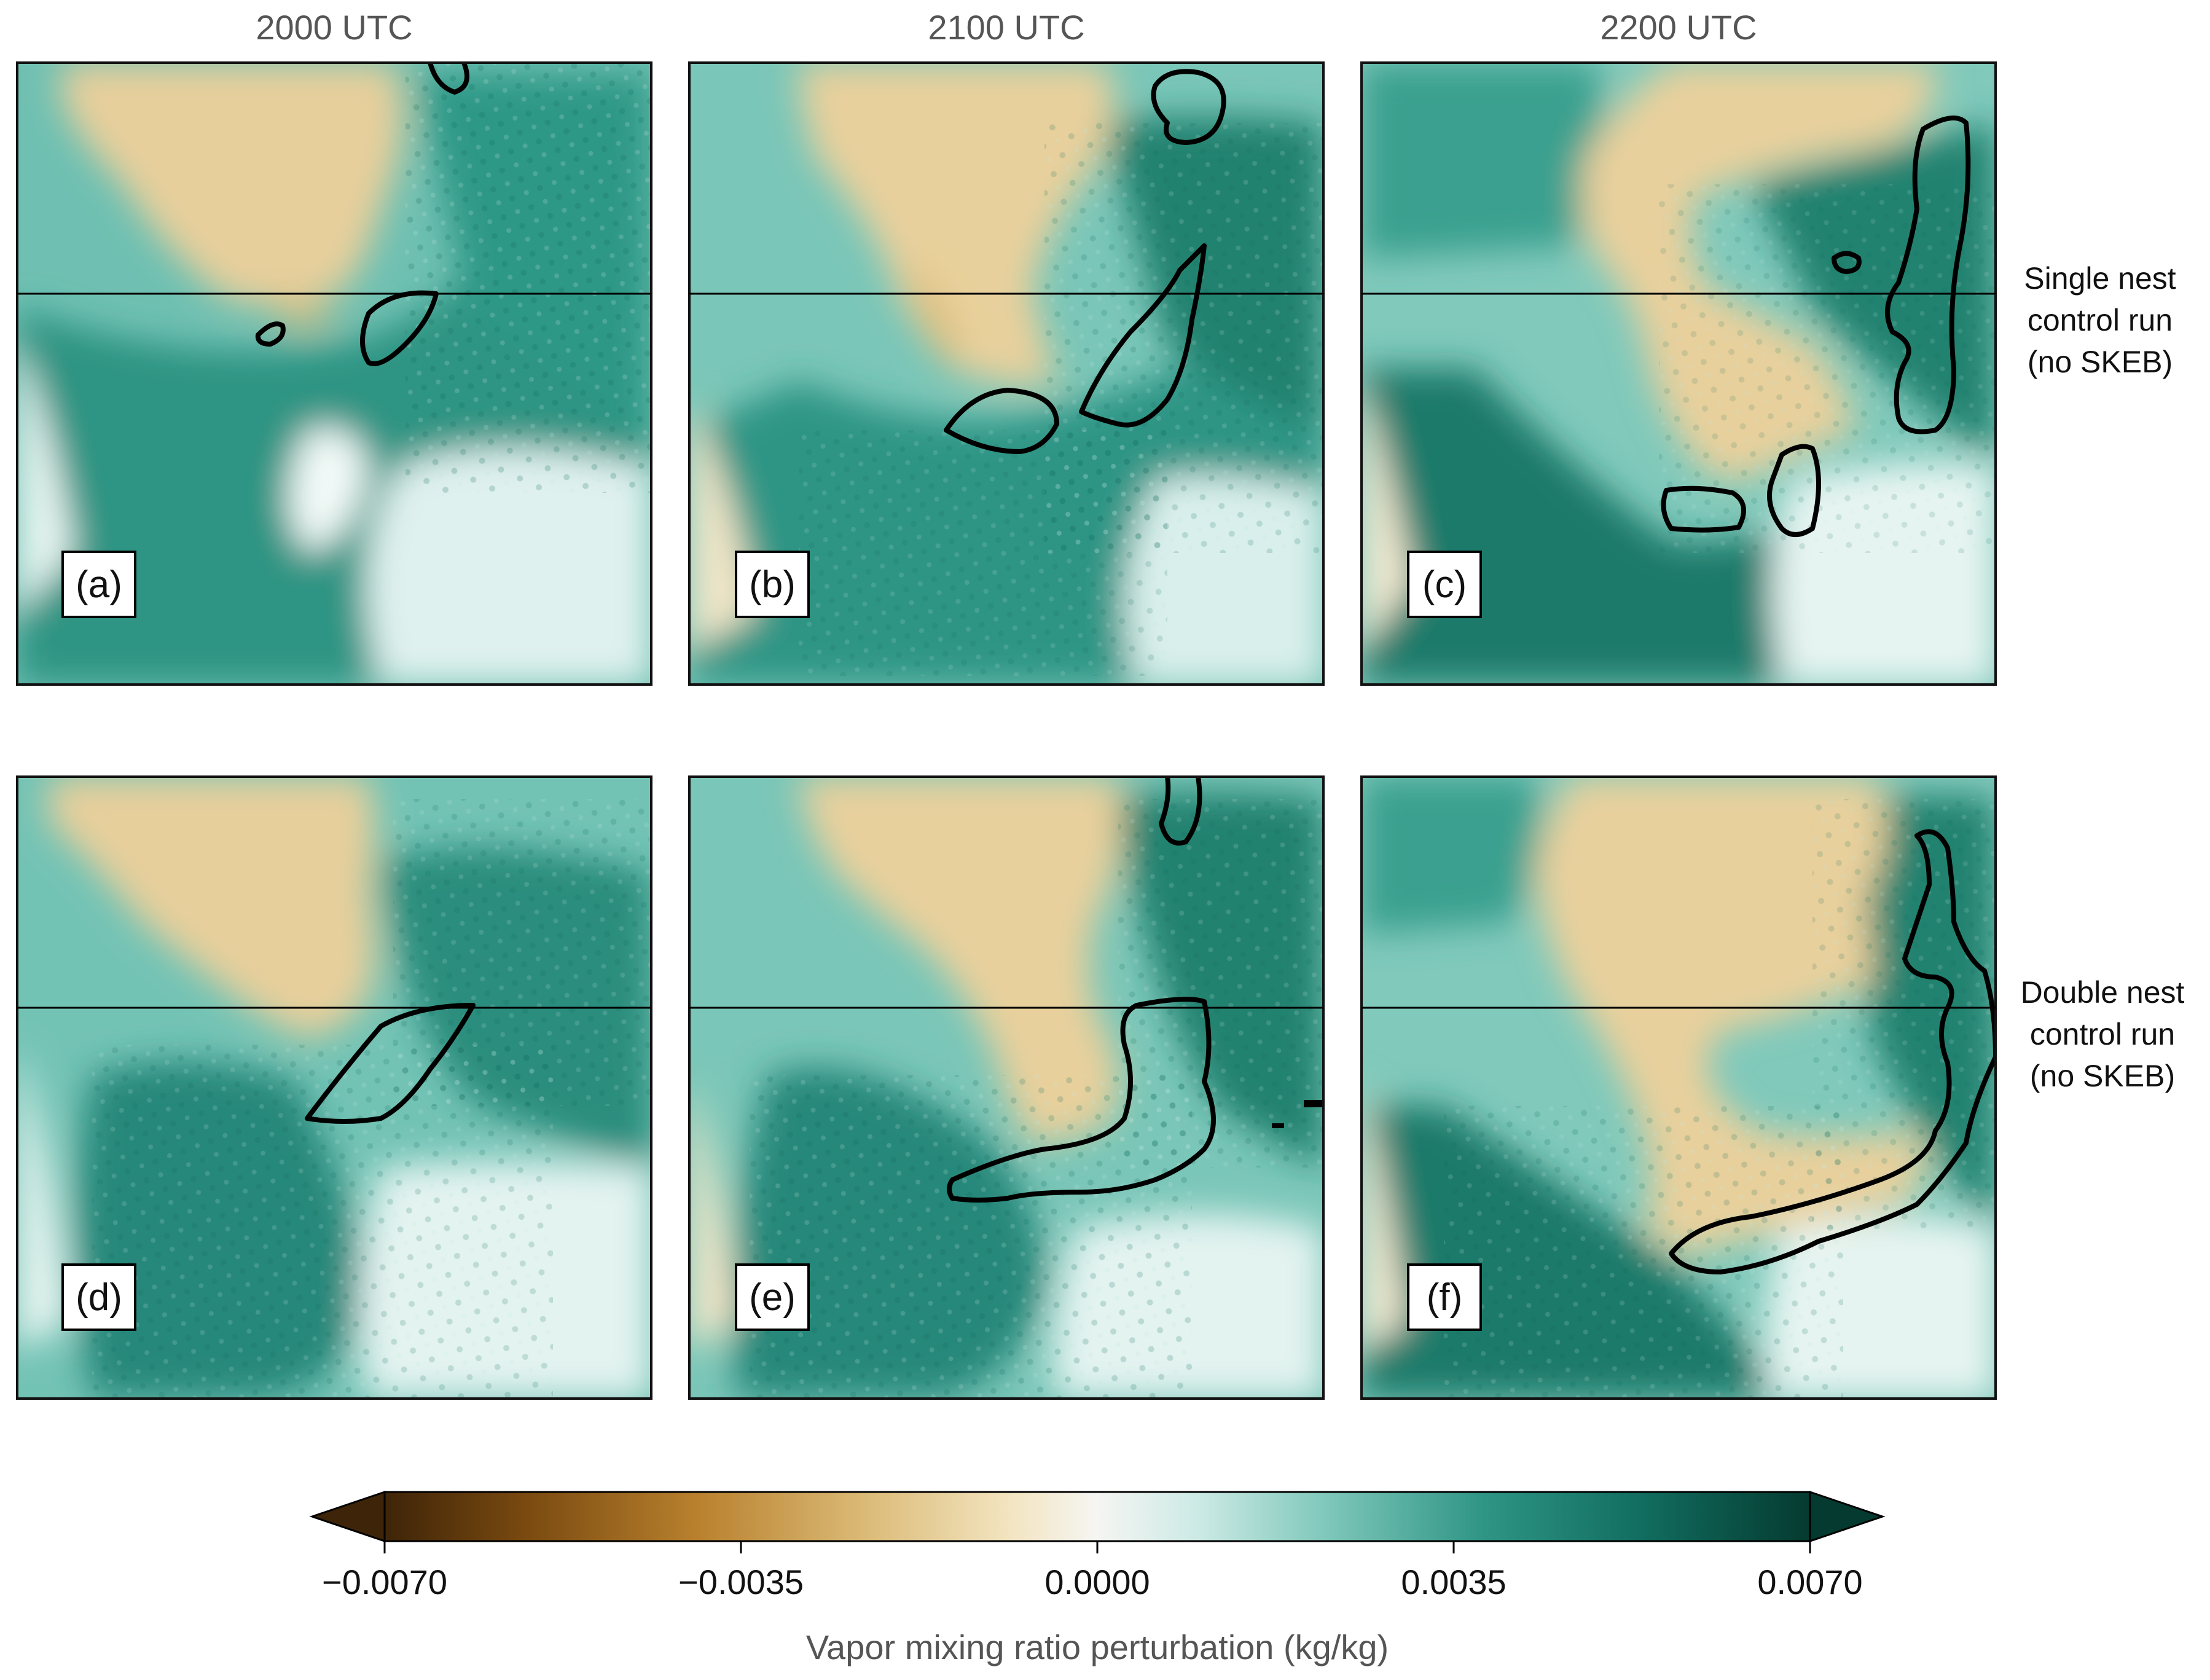  I want to click on colorbar-tick-label: 0.0070, so click(1809, 1582).